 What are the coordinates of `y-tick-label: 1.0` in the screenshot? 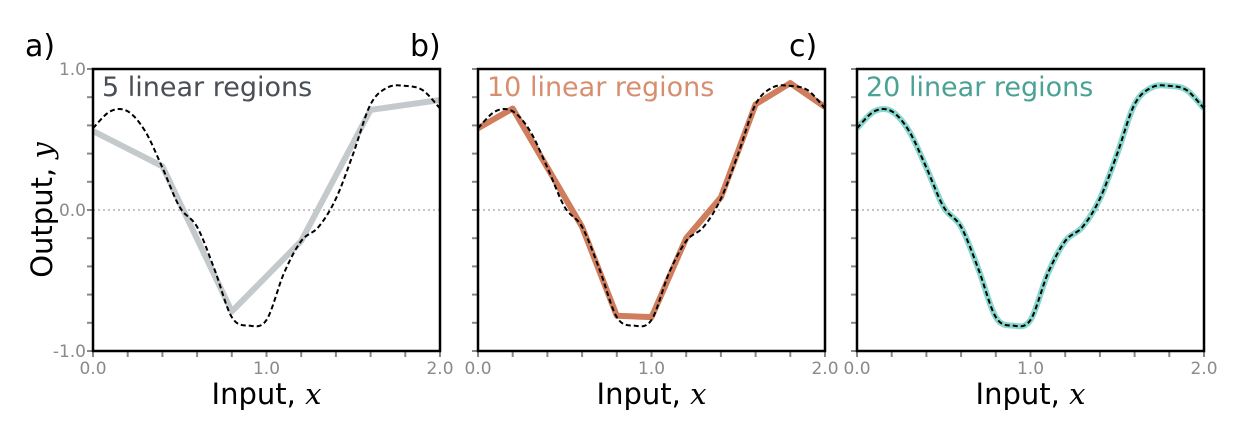 It's located at (72, 70).